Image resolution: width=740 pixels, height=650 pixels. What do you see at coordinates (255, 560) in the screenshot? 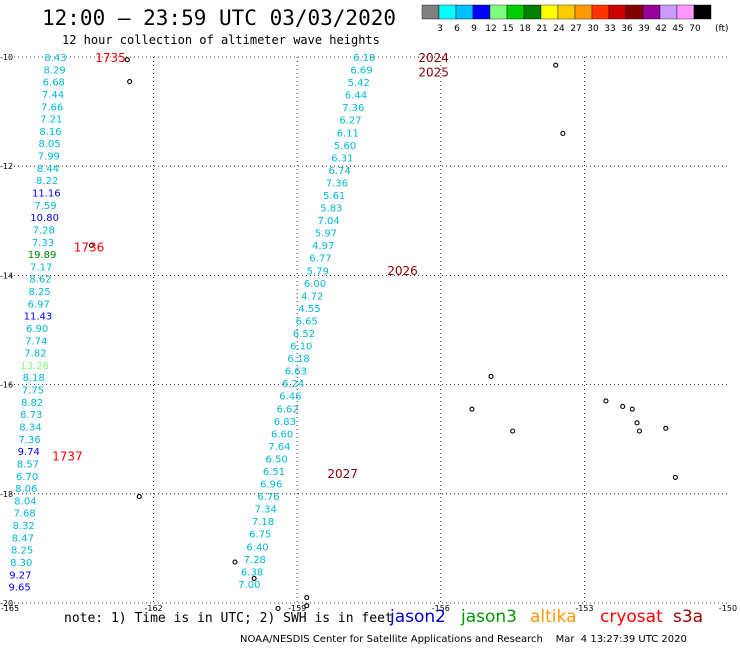
I see `swh-value-label: 7.28` at bounding box center [255, 560].